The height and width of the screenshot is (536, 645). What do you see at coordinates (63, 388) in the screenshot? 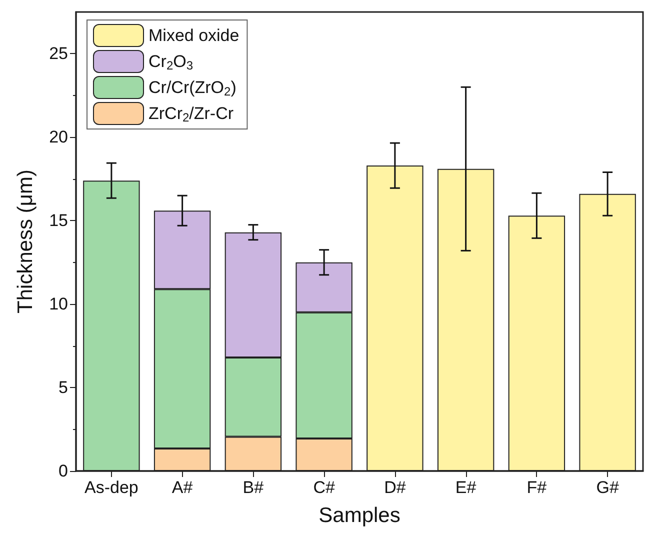
I see `y-tick-label: 5` at bounding box center [63, 388].